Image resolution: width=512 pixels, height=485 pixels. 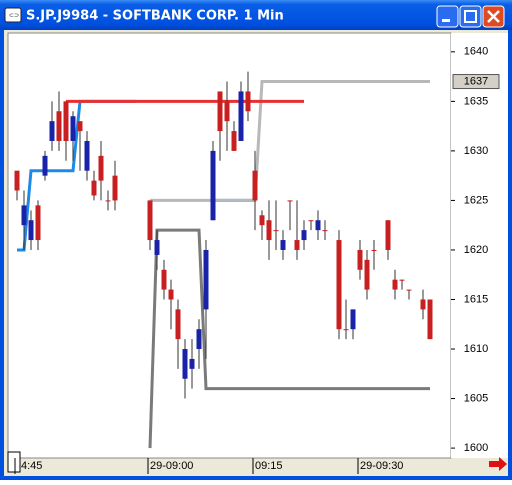 I want to click on app-icon-glyph: ⊂⊃, so click(x=14, y=16).